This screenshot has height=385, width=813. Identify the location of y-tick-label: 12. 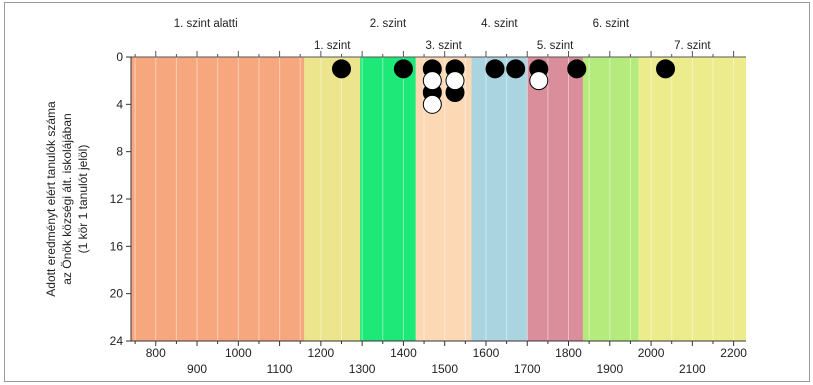
(117, 199).